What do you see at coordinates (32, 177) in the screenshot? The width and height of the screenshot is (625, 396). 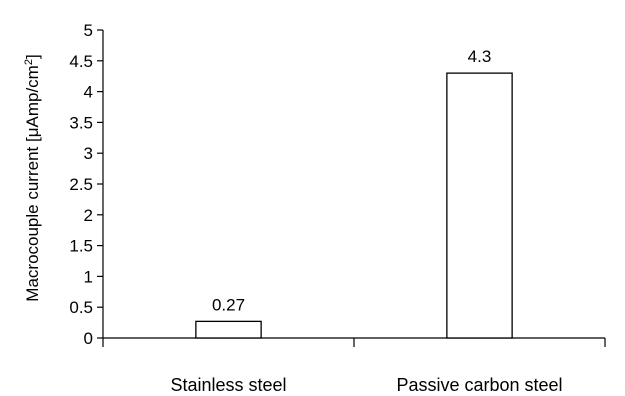 I see `y-axis-title: Macrocouple current [μAmp/cm2]` at bounding box center [32, 177].